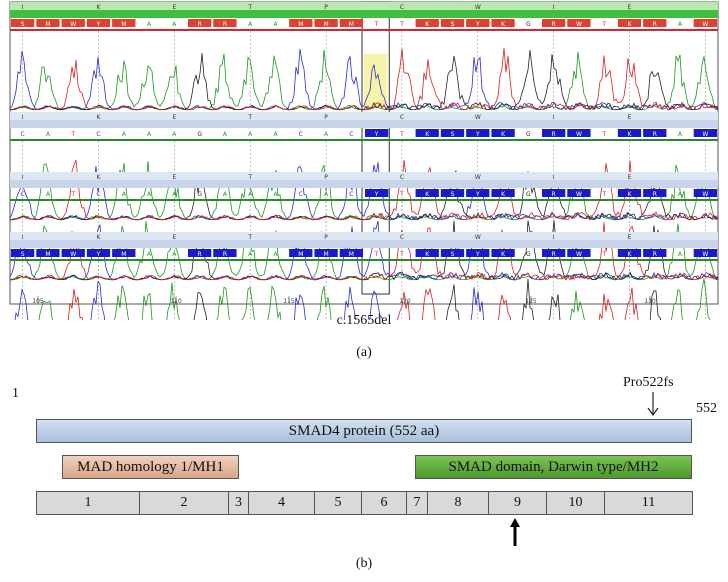 This screenshot has height=582, width=728. What do you see at coordinates (15, 393) in the screenshot?
I see `protein-start-label: 1` at bounding box center [15, 393].